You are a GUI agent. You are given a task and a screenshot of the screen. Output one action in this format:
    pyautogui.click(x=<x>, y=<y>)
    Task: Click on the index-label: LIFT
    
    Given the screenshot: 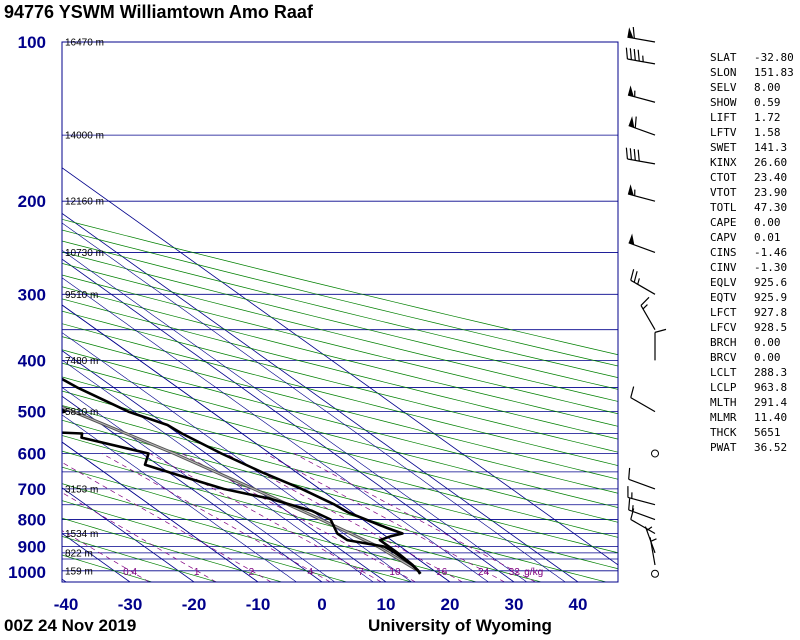 What is the action you would take?
    pyautogui.click(x=723, y=117)
    